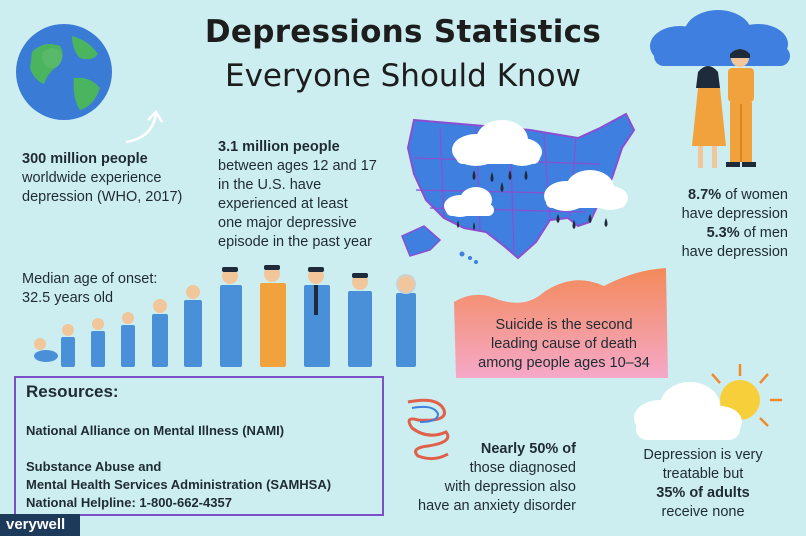 Image resolution: width=806 pixels, height=536 pixels. Describe the element at coordinates (703, 455) in the screenshot. I see `stat-treatable-line-1: Depression is very` at that location.